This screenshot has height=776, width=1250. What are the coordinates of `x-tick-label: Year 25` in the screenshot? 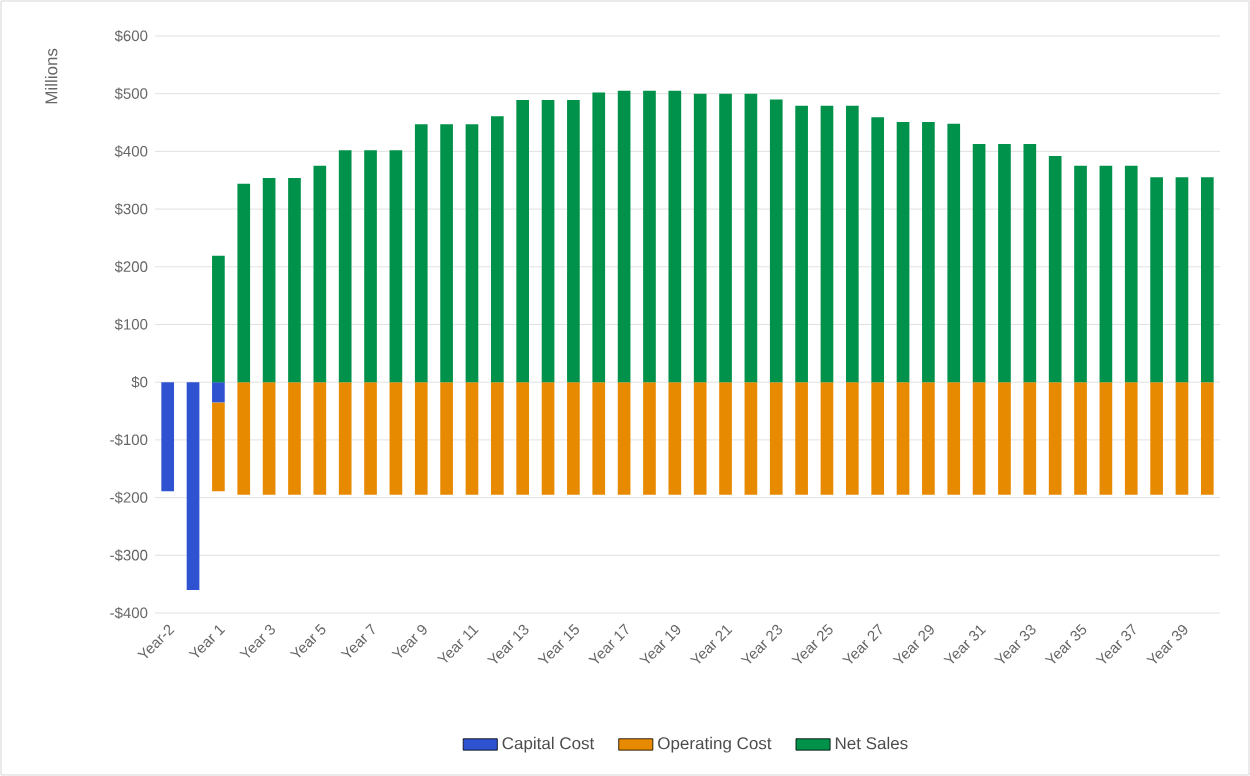 It's located at (812, 643).